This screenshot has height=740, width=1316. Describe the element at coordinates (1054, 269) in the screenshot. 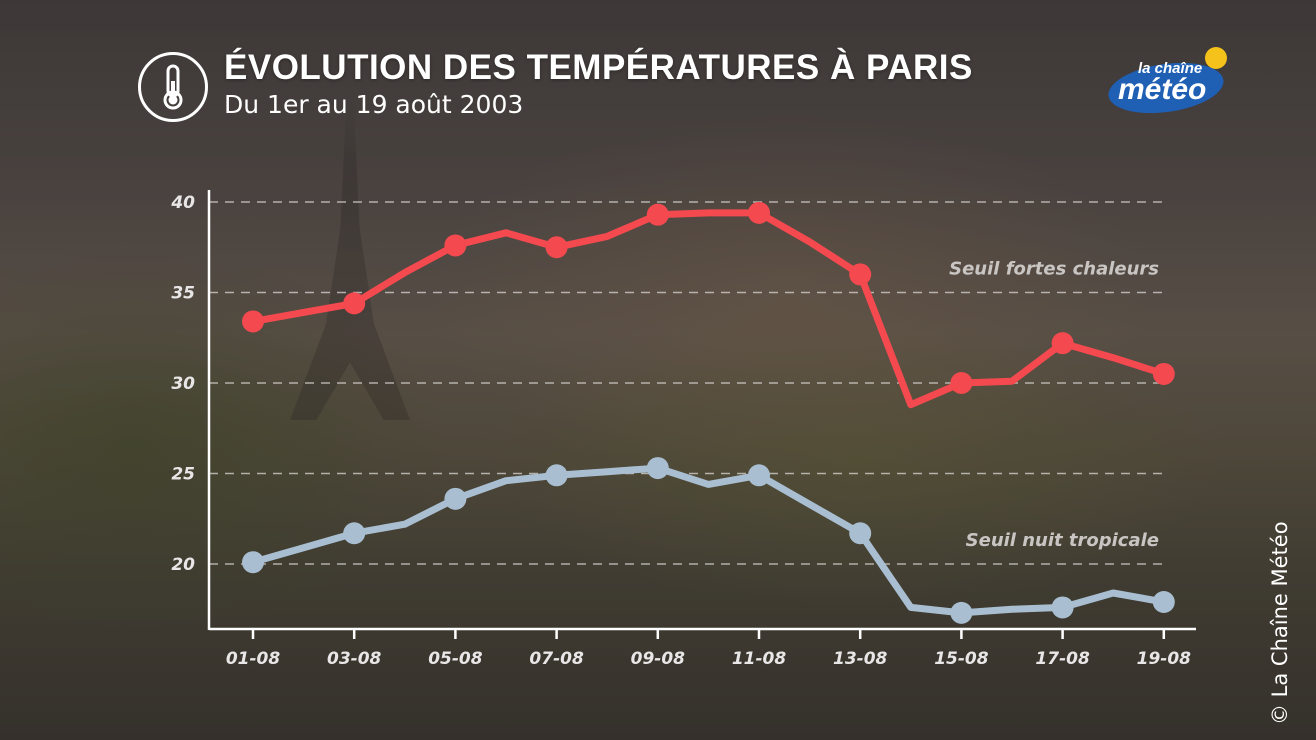

I see `threshold-label-0: Seuil fortes chaleurs` at that location.